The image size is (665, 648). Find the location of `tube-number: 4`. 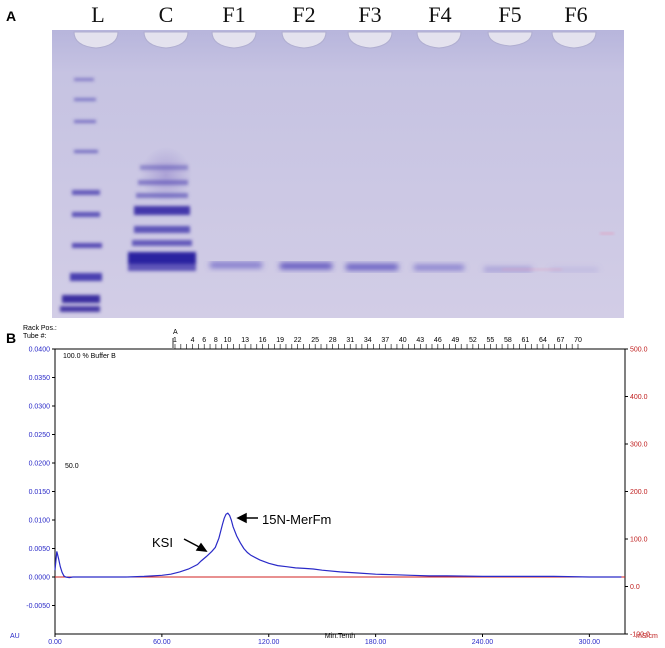

tube-number: 4 is located at coordinates (193, 340).